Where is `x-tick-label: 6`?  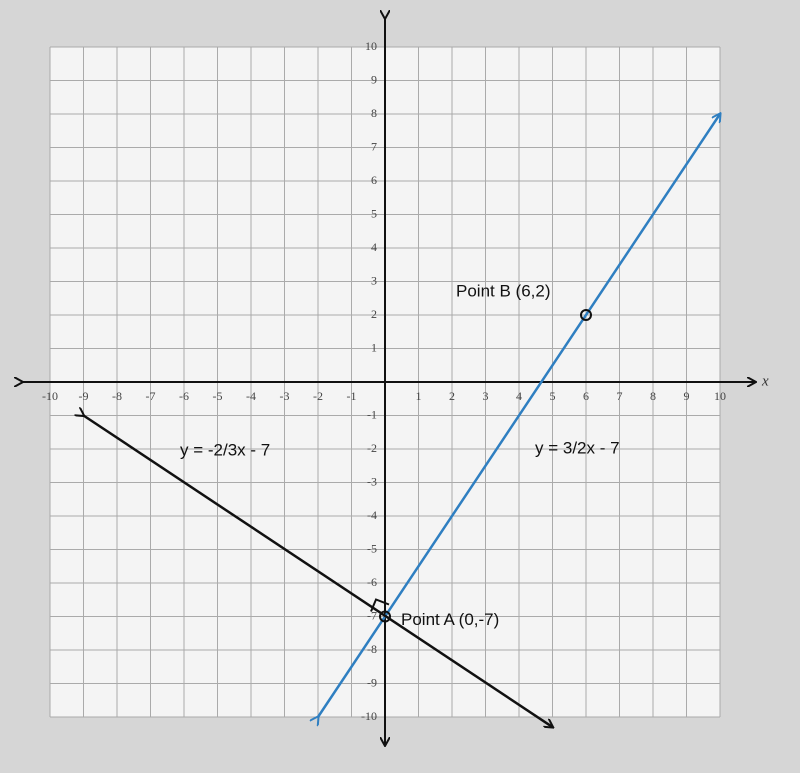 x-tick-label: 6 is located at coordinates (586, 396).